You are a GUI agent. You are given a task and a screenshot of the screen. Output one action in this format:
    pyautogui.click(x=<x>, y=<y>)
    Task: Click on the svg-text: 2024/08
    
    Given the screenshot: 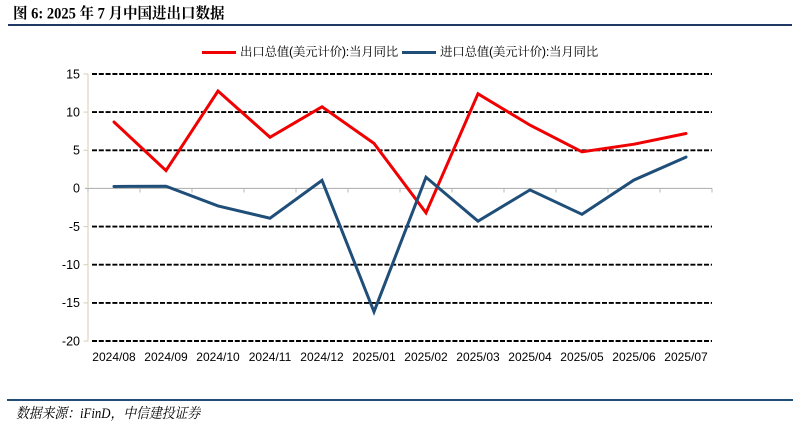 What is the action you would take?
    pyautogui.click(x=114, y=357)
    